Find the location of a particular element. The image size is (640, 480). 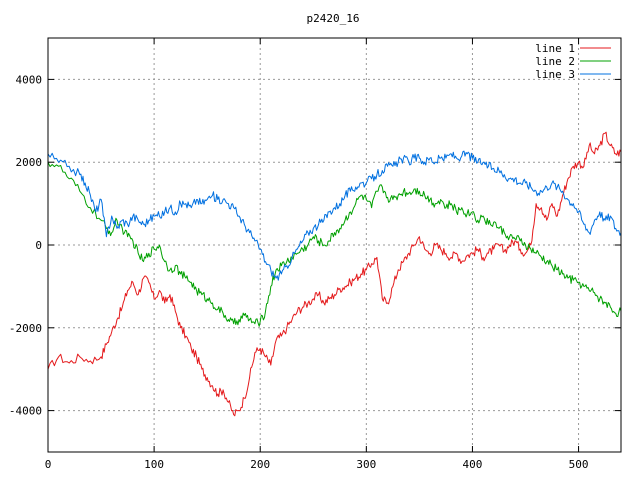

y-tick-label: 0 is located at coordinates (38, 245).